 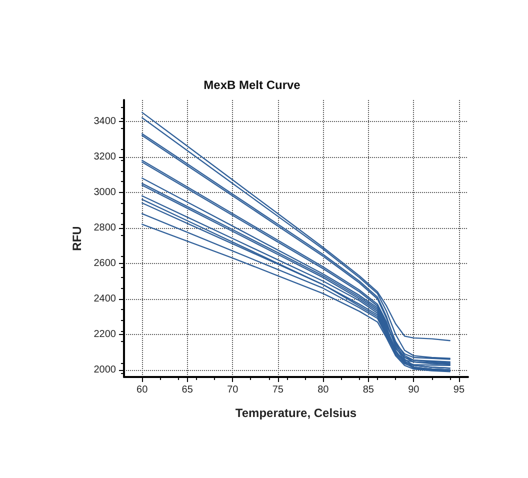 What do you see at coordinates (105, 156) in the screenshot?
I see `y-tick-label: 3200` at bounding box center [105, 156].